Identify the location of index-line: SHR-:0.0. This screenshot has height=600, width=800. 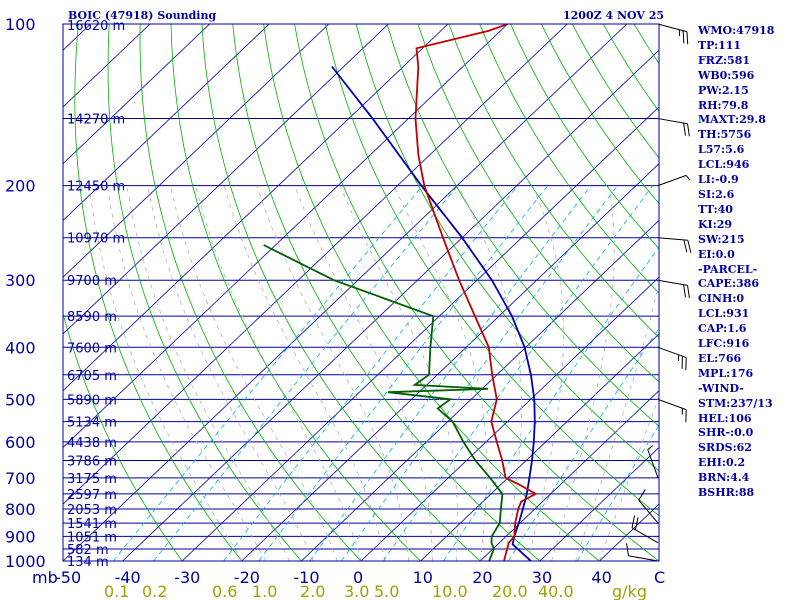
(726, 433).